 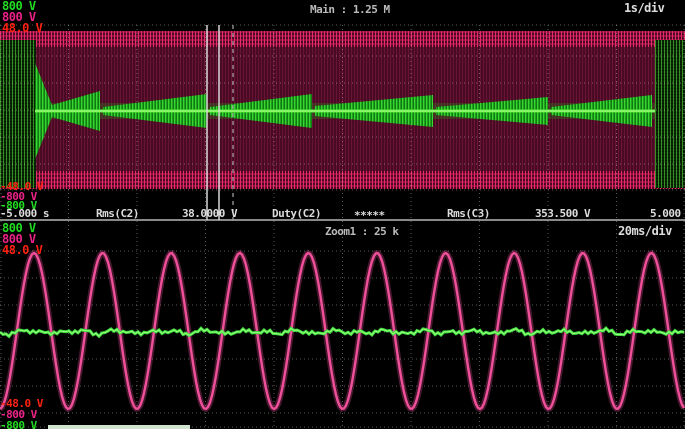 What do you see at coordinates (362, 231) in the screenshot?
I see `zoom-record-length-label: Zoom1 : 25 k` at bounding box center [362, 231].